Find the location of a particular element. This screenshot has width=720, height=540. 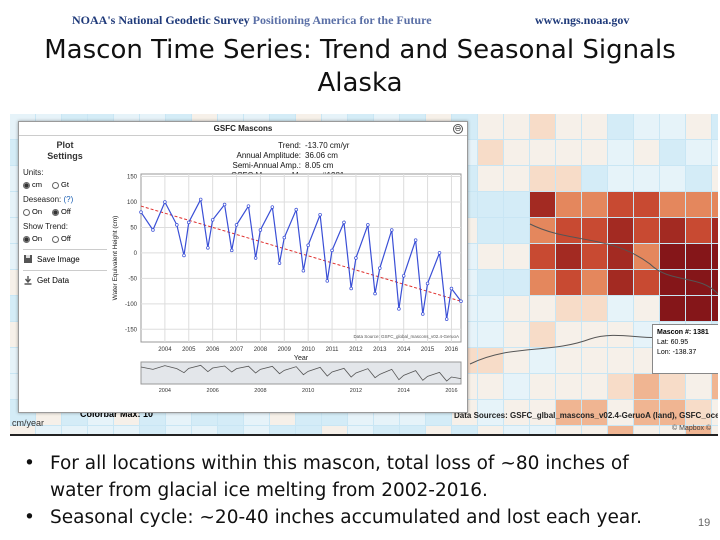

popup-lon: Lon: -138.37 is located at coordinates (677, 352).